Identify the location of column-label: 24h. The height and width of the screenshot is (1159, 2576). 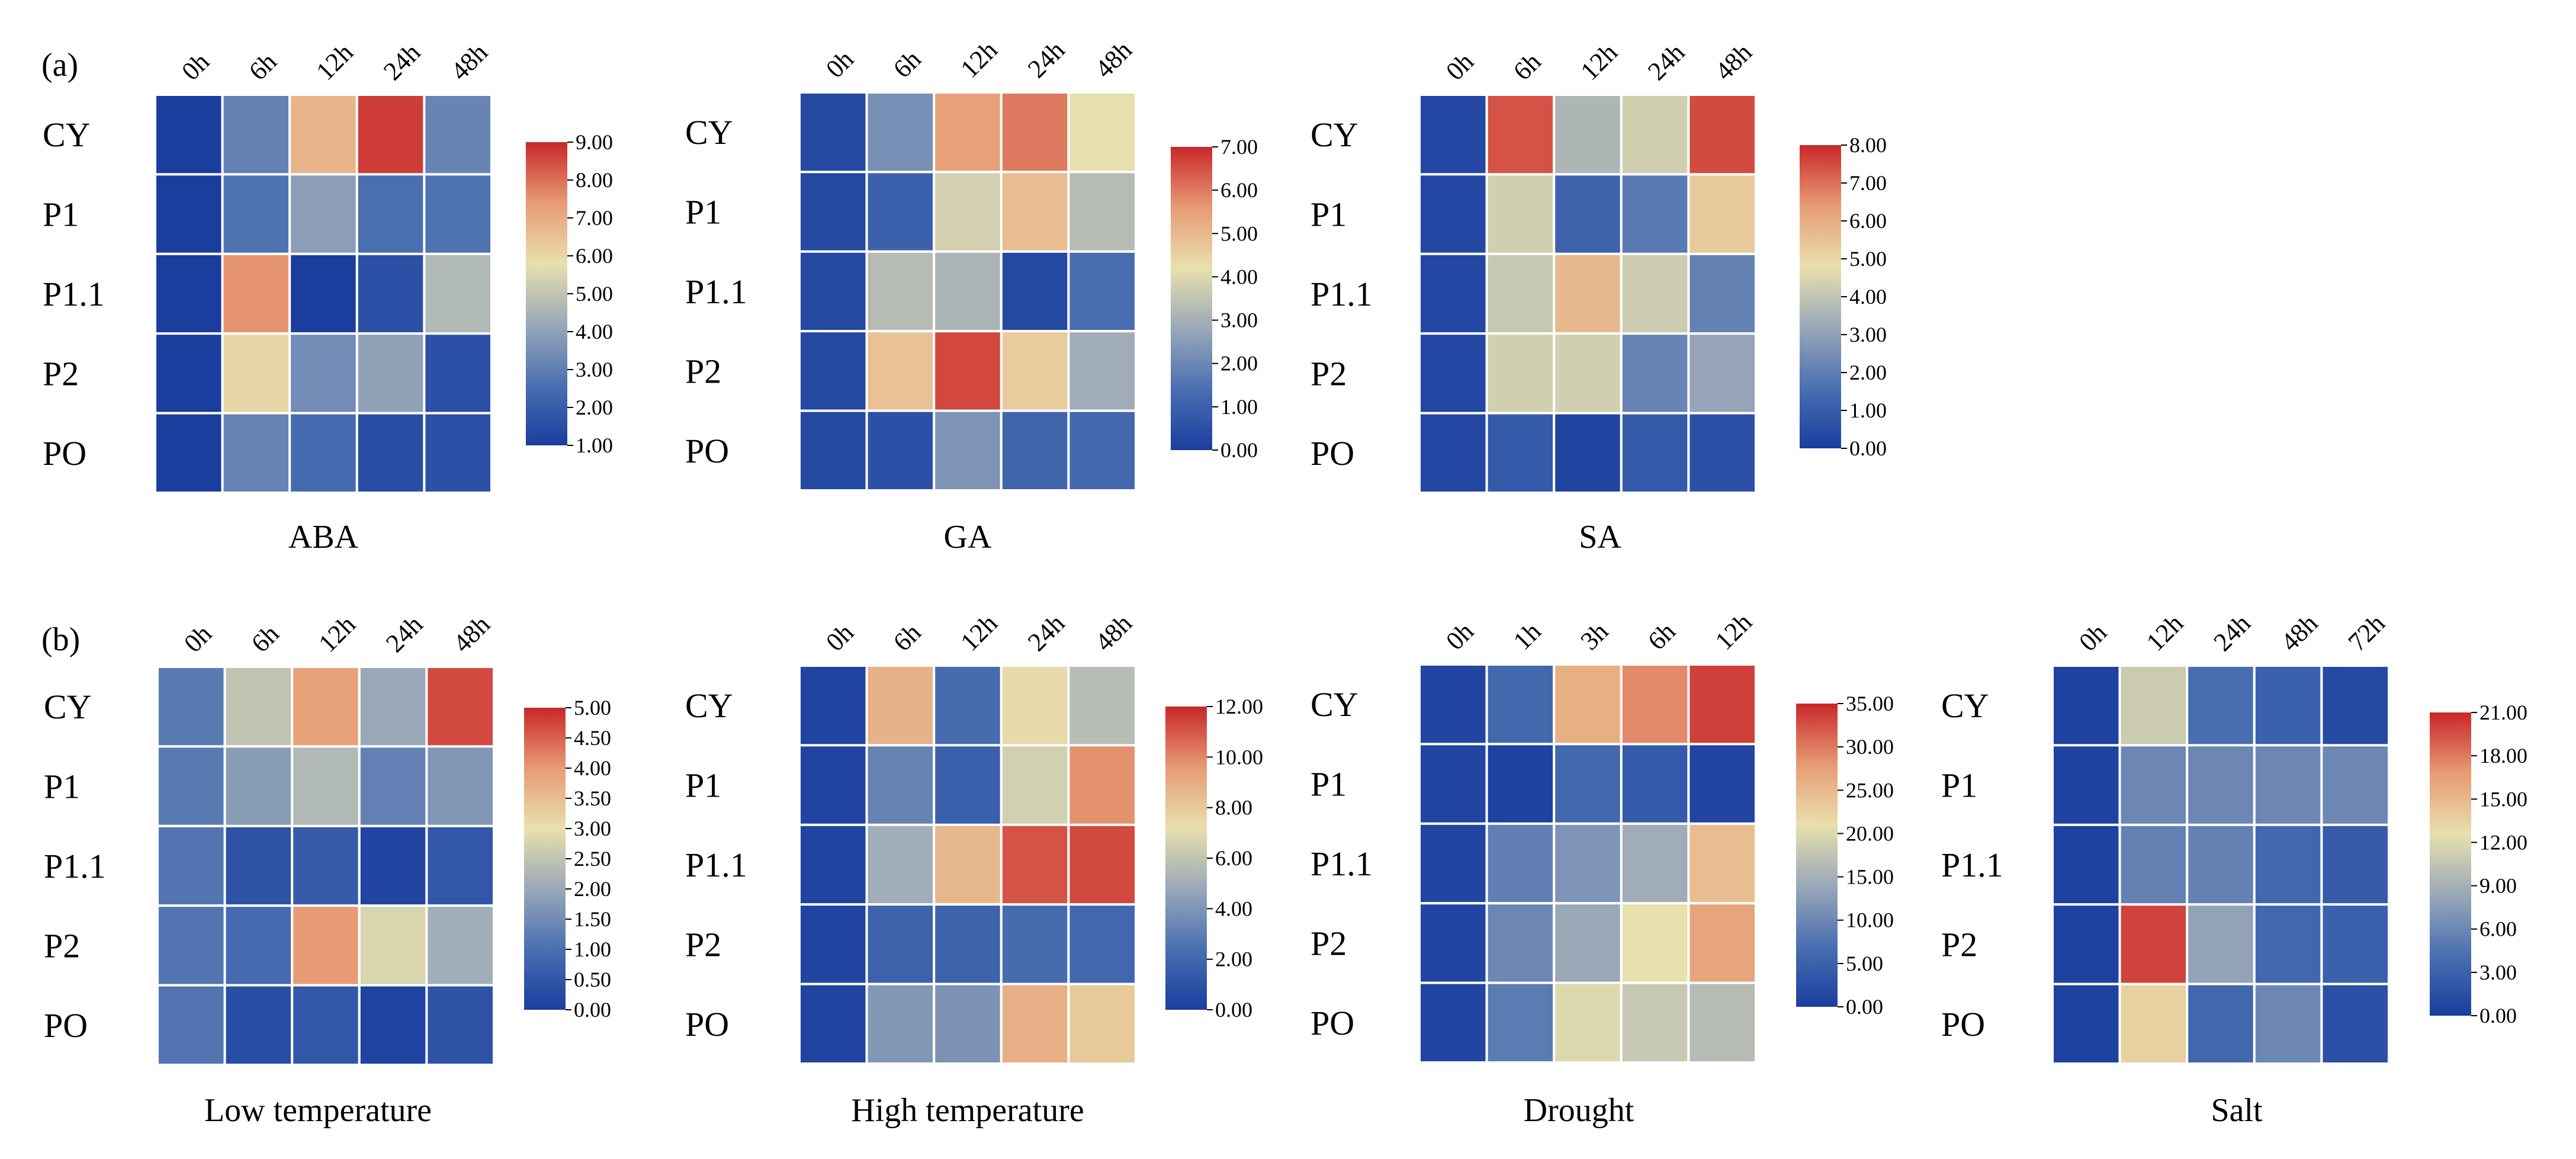
(402, 62).